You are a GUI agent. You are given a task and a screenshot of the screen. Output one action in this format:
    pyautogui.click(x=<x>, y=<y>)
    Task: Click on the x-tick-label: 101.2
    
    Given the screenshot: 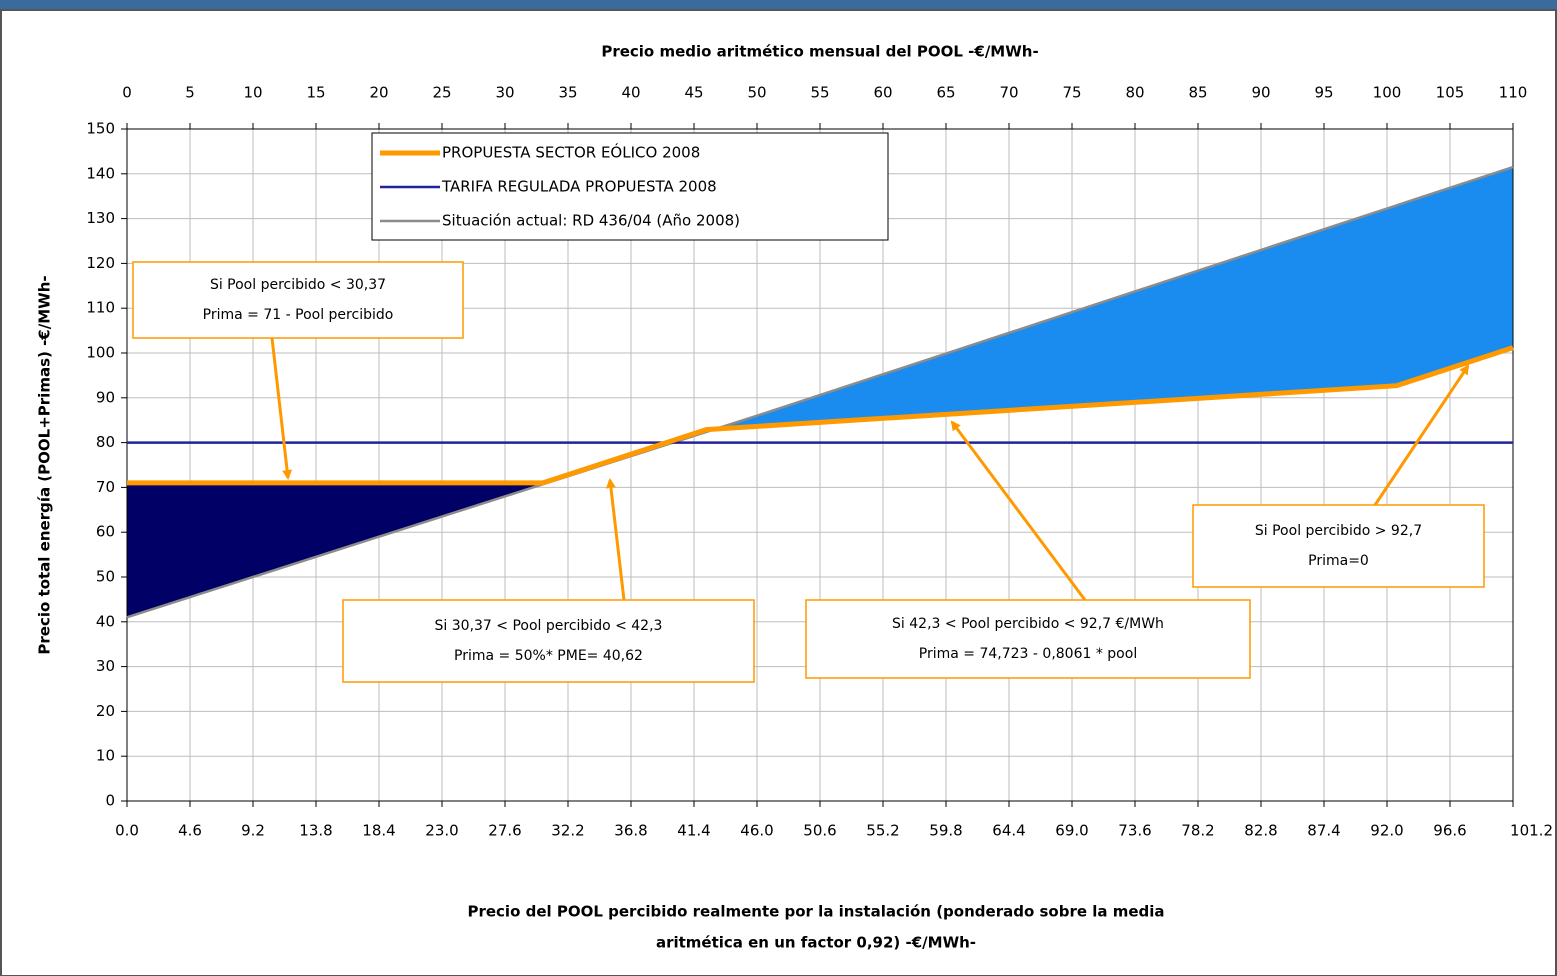 What is the action you would take?
    pyautogui.click(x=1531, y=831)
    